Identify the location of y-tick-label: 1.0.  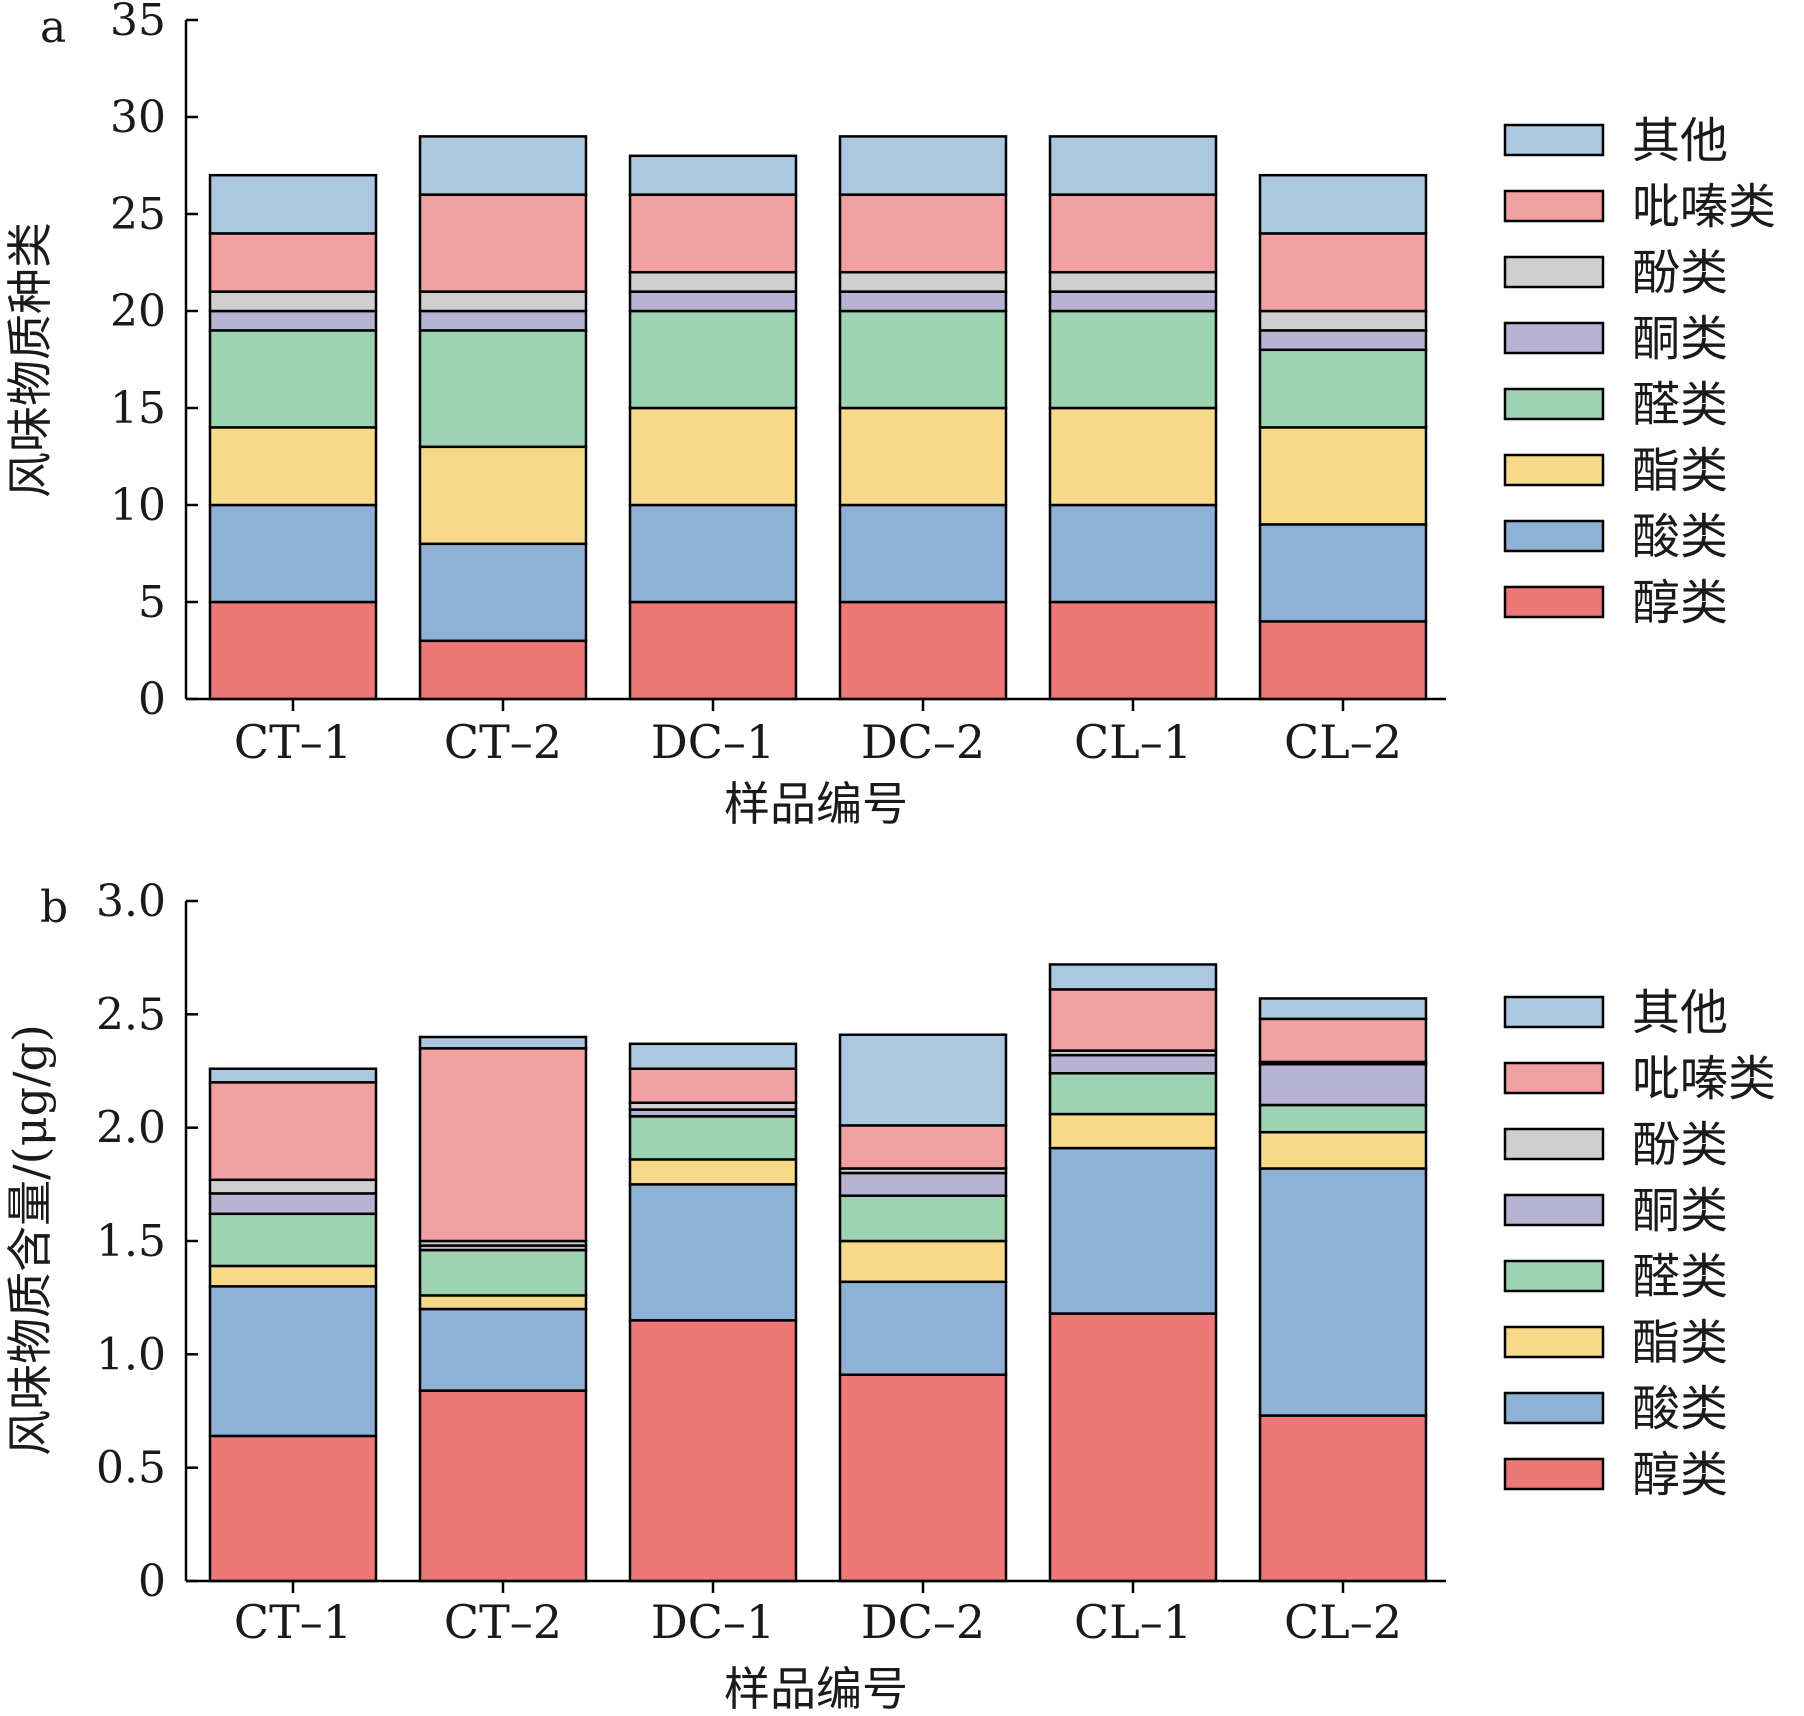
(131, 1354).